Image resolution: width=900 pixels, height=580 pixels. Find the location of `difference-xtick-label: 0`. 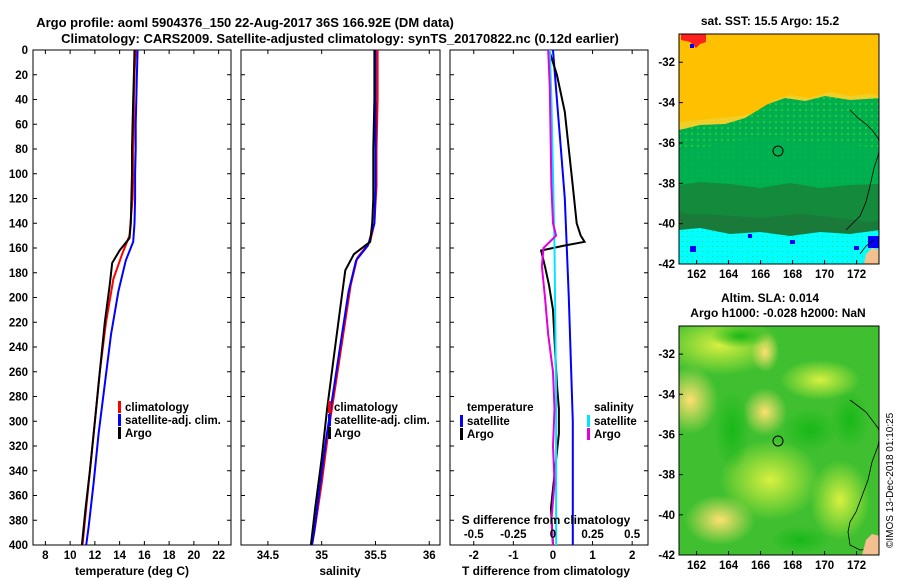

difference-xtick-label: 0 is located at coordinates (553, 556).